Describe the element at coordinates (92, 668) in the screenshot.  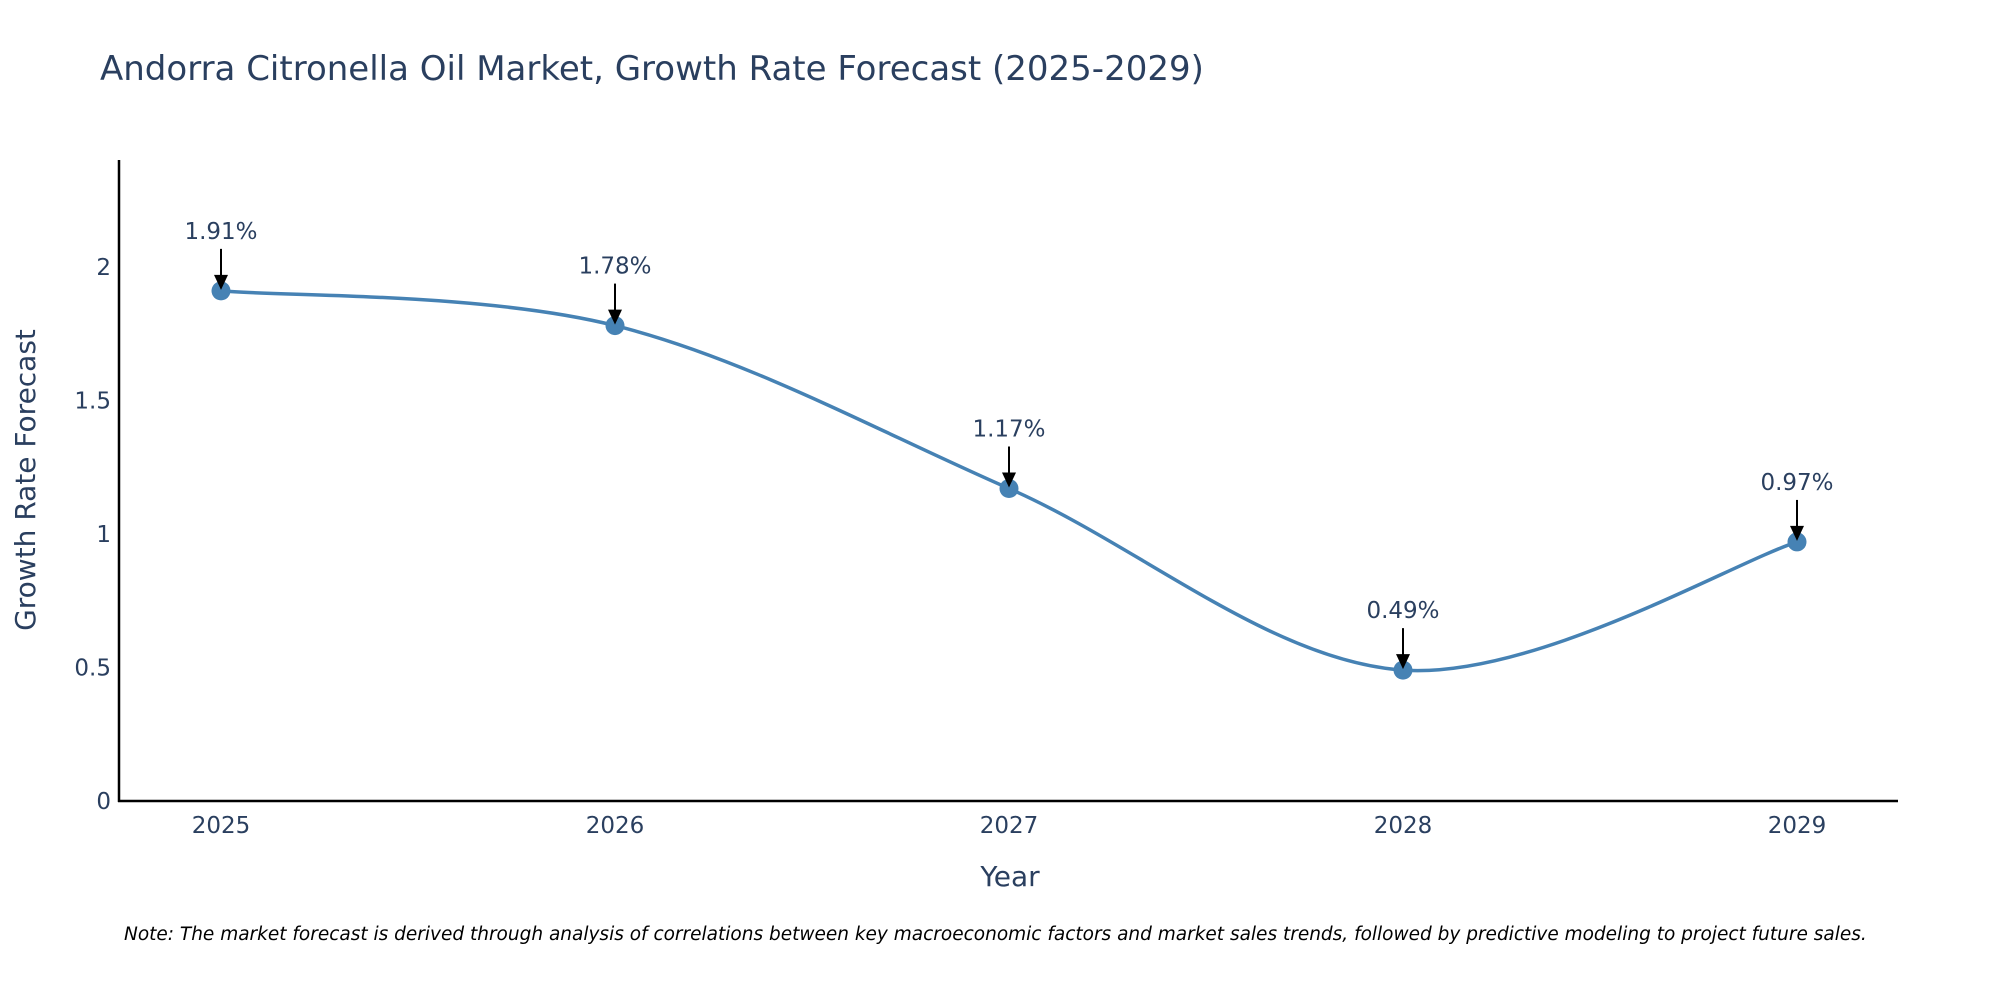
I see `y-tick-label: 0.5` at that location.